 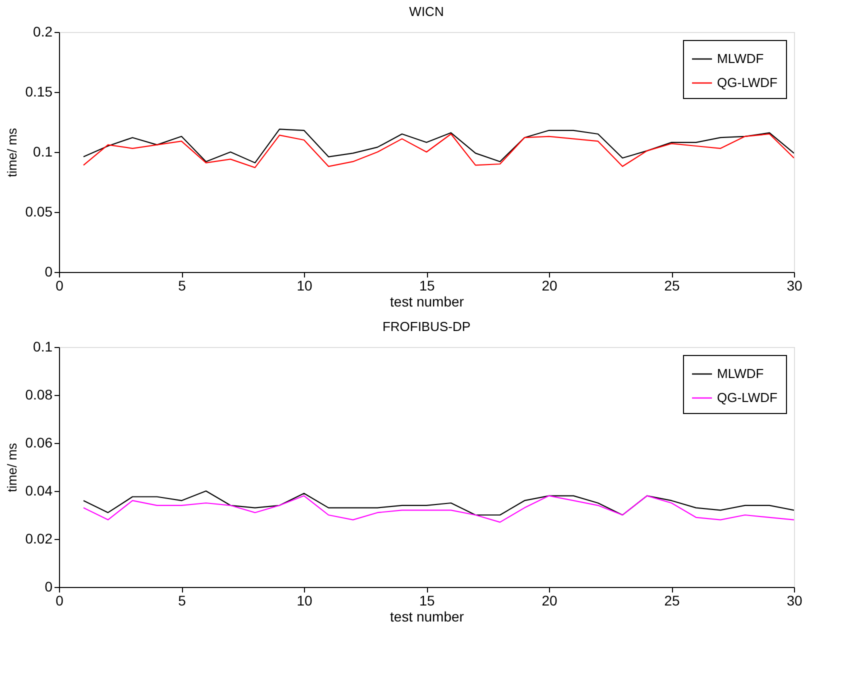 What do you see at coordinates (39, 212) in the screenshot?
I see `y-tick-label: 0.05` at bounding box center [39, 212].